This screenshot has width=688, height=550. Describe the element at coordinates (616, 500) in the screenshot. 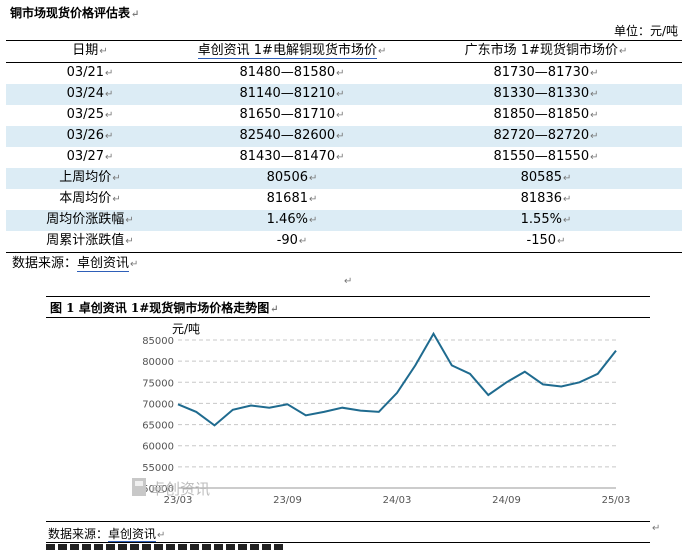

I see `x-tick-label: 25/03` at that location.